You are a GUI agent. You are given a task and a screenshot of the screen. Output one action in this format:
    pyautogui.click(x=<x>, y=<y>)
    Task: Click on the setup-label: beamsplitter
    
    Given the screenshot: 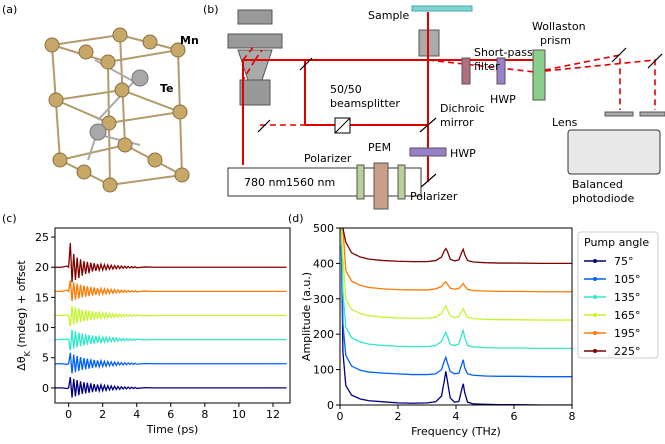 What is the action you would take?
    pyautogui.click(x=365, y=103)
    